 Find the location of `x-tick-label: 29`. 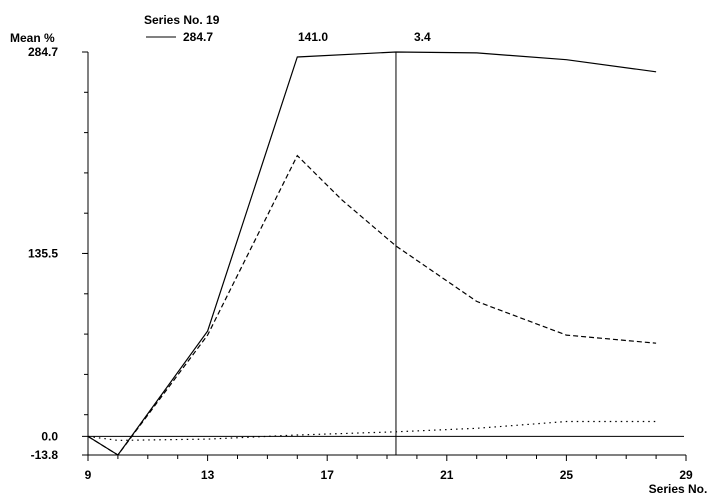

x-tick-label: 29 is located at coordinates (686, 475).